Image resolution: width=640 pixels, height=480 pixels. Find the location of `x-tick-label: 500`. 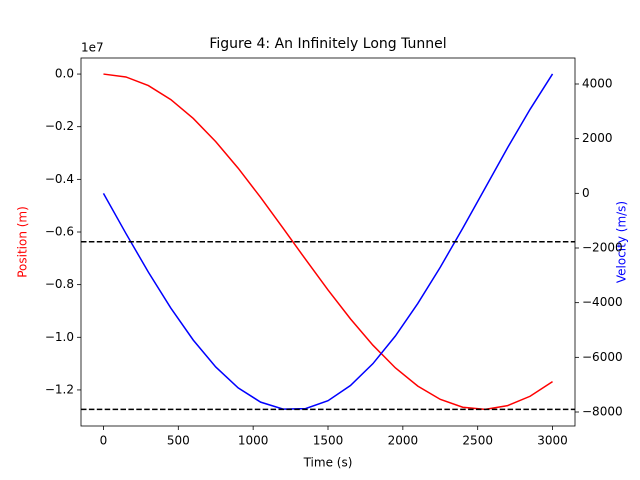

x-tick-label: 500 is located at coordinates (178, 441).